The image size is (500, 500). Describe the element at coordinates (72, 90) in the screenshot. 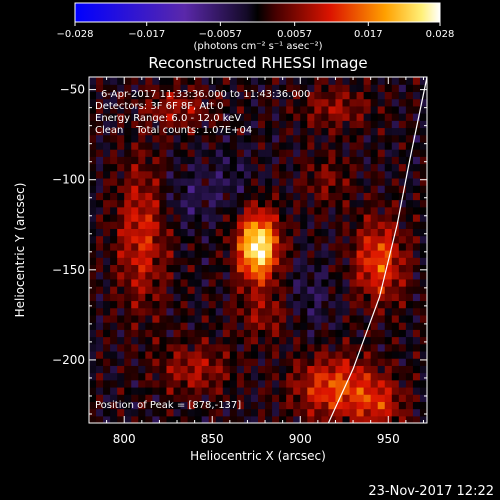

I see `y-tick-label: −50` at that location.